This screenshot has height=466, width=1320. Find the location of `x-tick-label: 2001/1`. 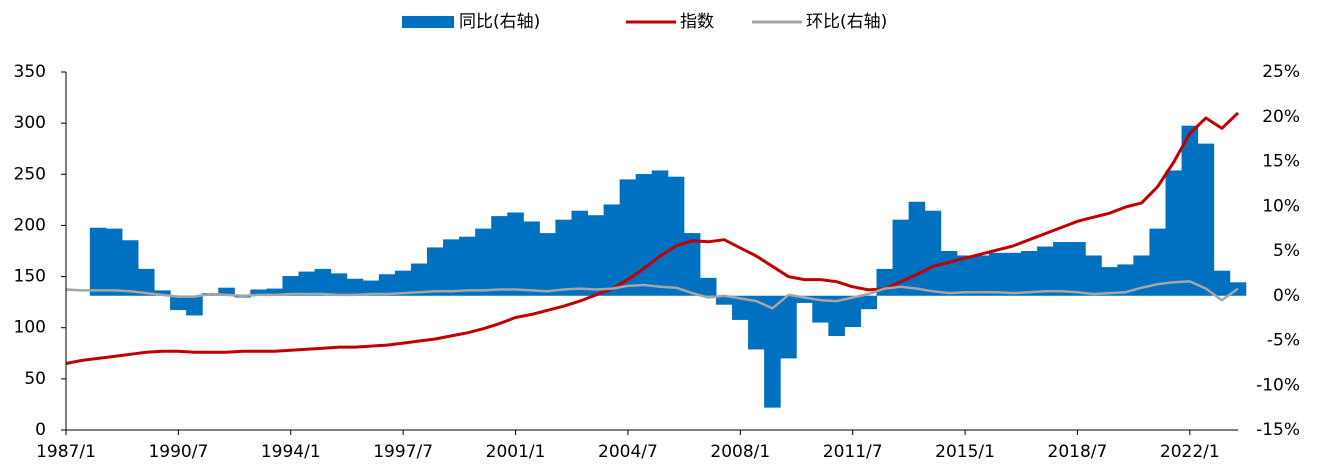

x-tick-label: 2001/1 is located at coordinates (516, 452).